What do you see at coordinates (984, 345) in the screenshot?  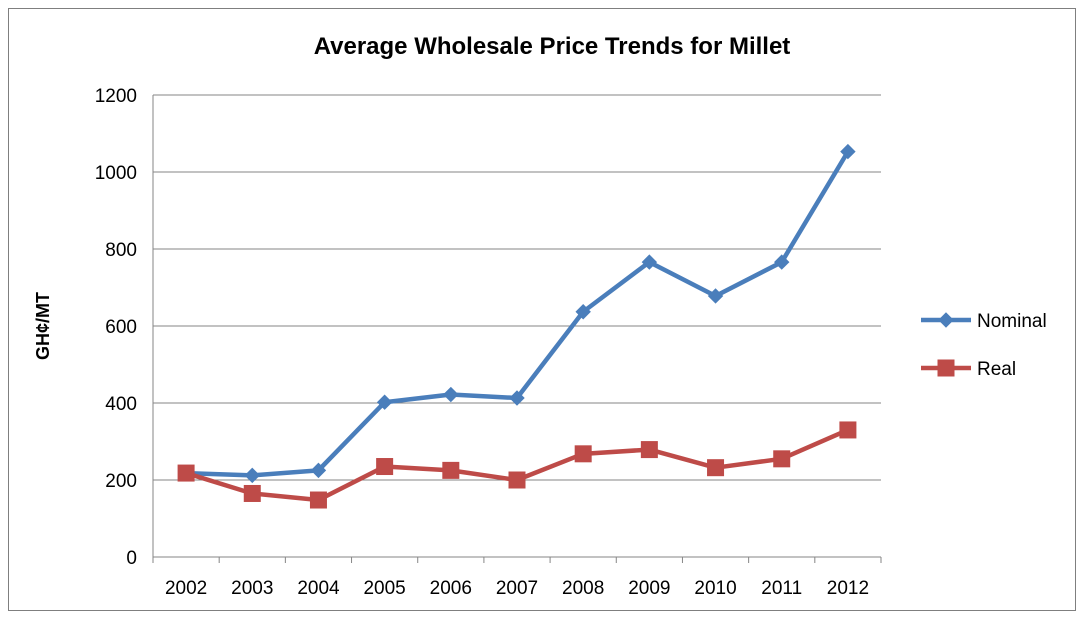 I see `legend: Nominal Real` at bounding box center [984, 345].